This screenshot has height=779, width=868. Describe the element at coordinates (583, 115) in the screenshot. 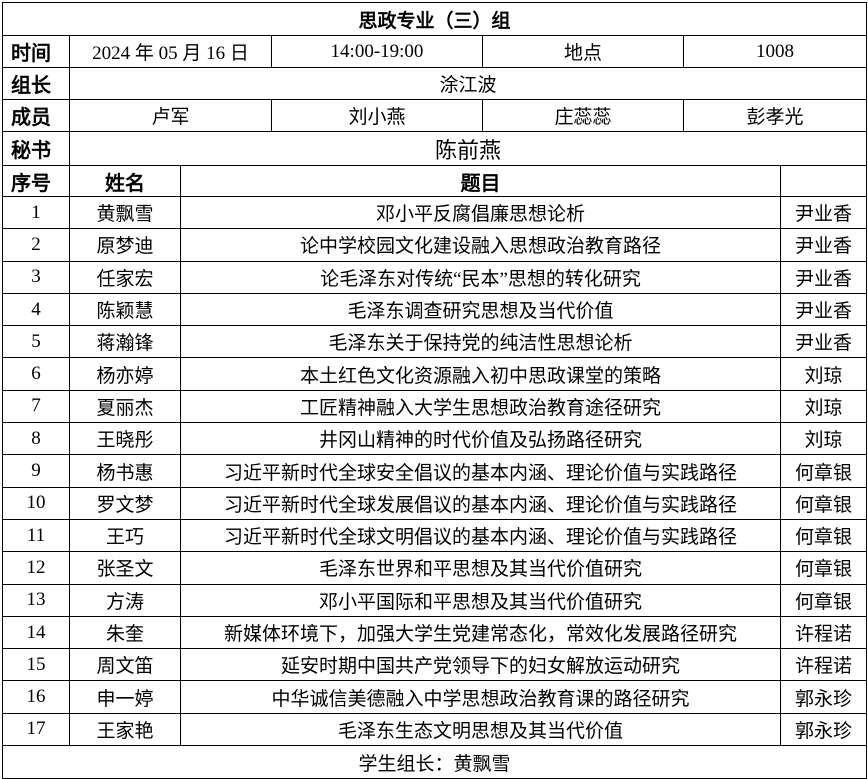

I see `member: 庄蕊蕊` at that location.